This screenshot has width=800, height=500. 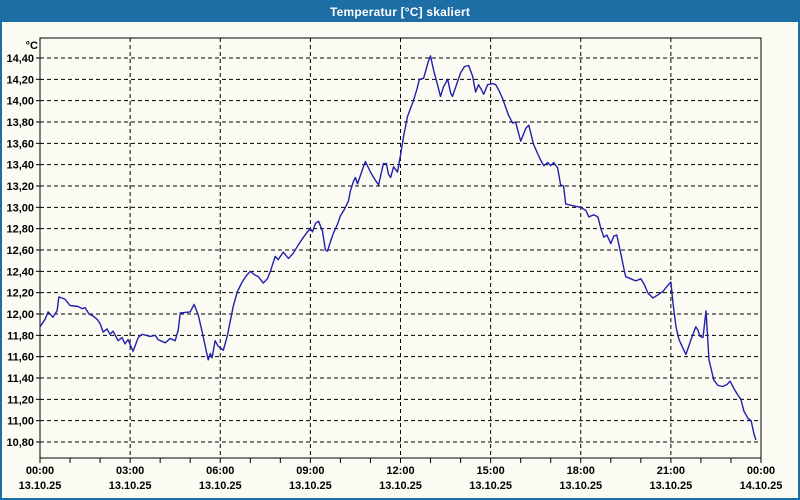 What do you see at coordinates (400, 471) in the screenshot?
I see `x-time-label: 12:00` at bounding box center [400, 471].